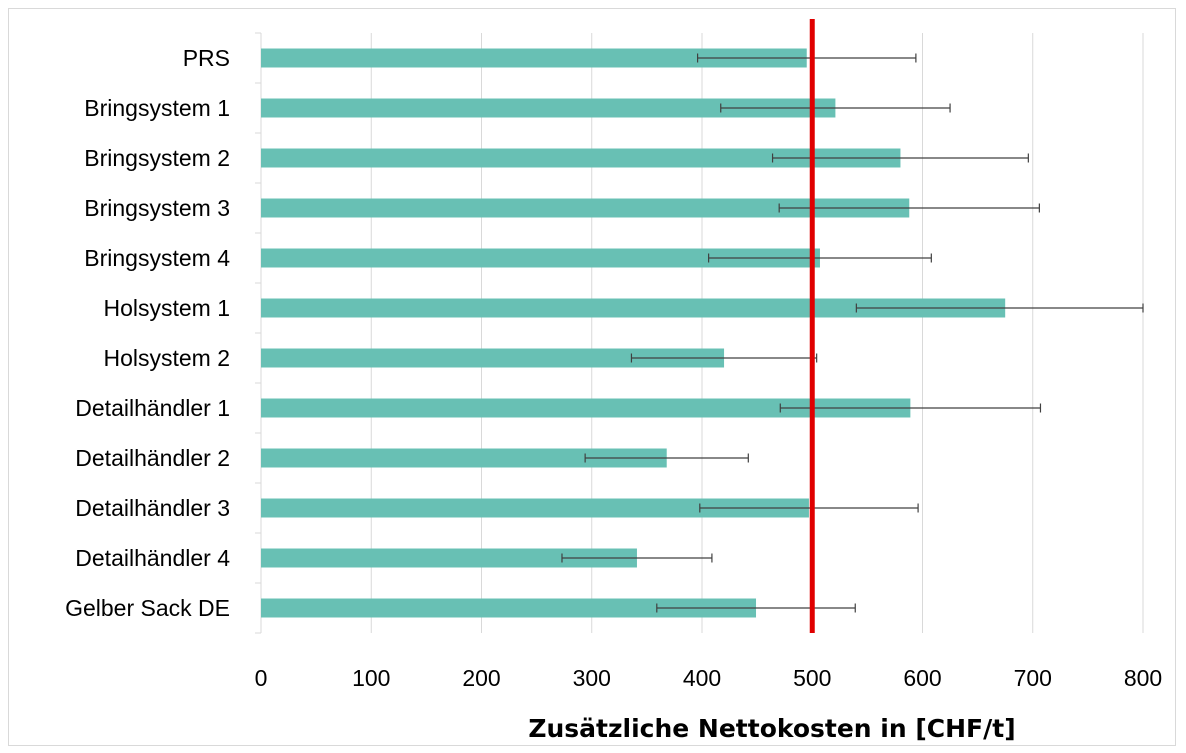 This screenshot has height=753, width=1186. Describe the element at coordinates (157, 158) in the screenshot. I see `category-label: Bringsystem 2` at that location.